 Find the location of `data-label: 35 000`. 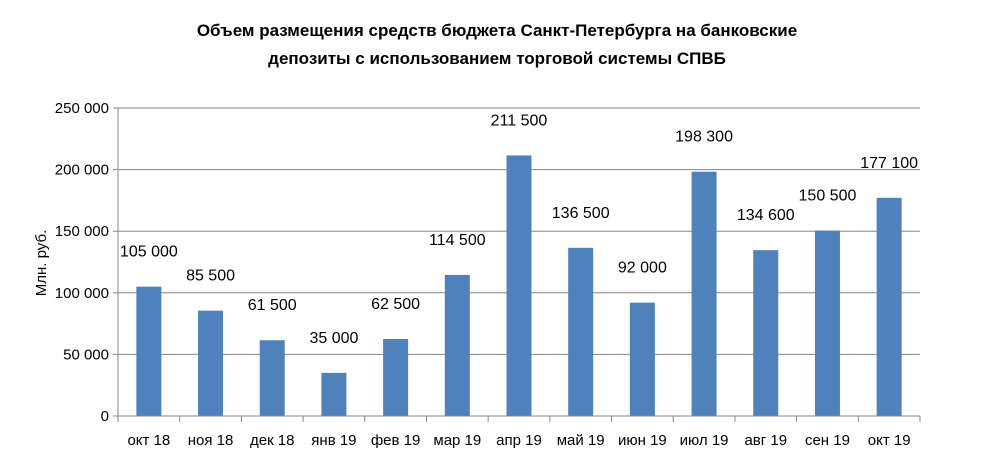

data-label: 35 000 is located at coordinates (333, 338).